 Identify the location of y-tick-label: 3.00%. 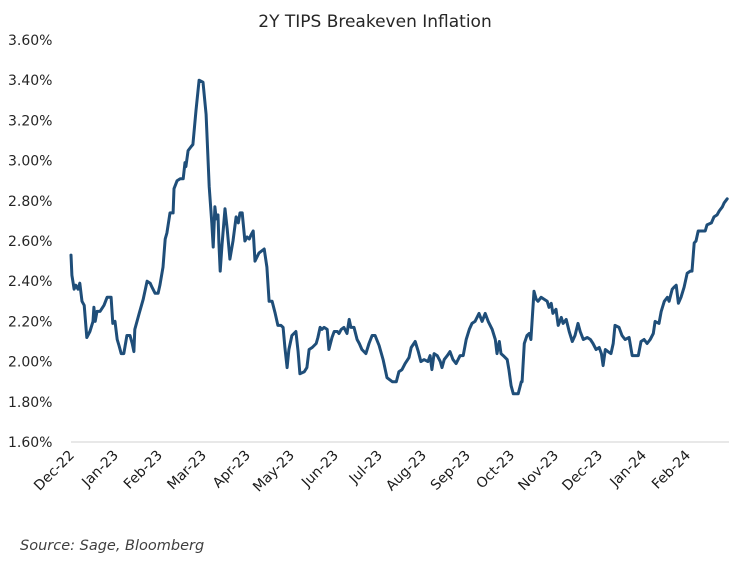
(30, 162).